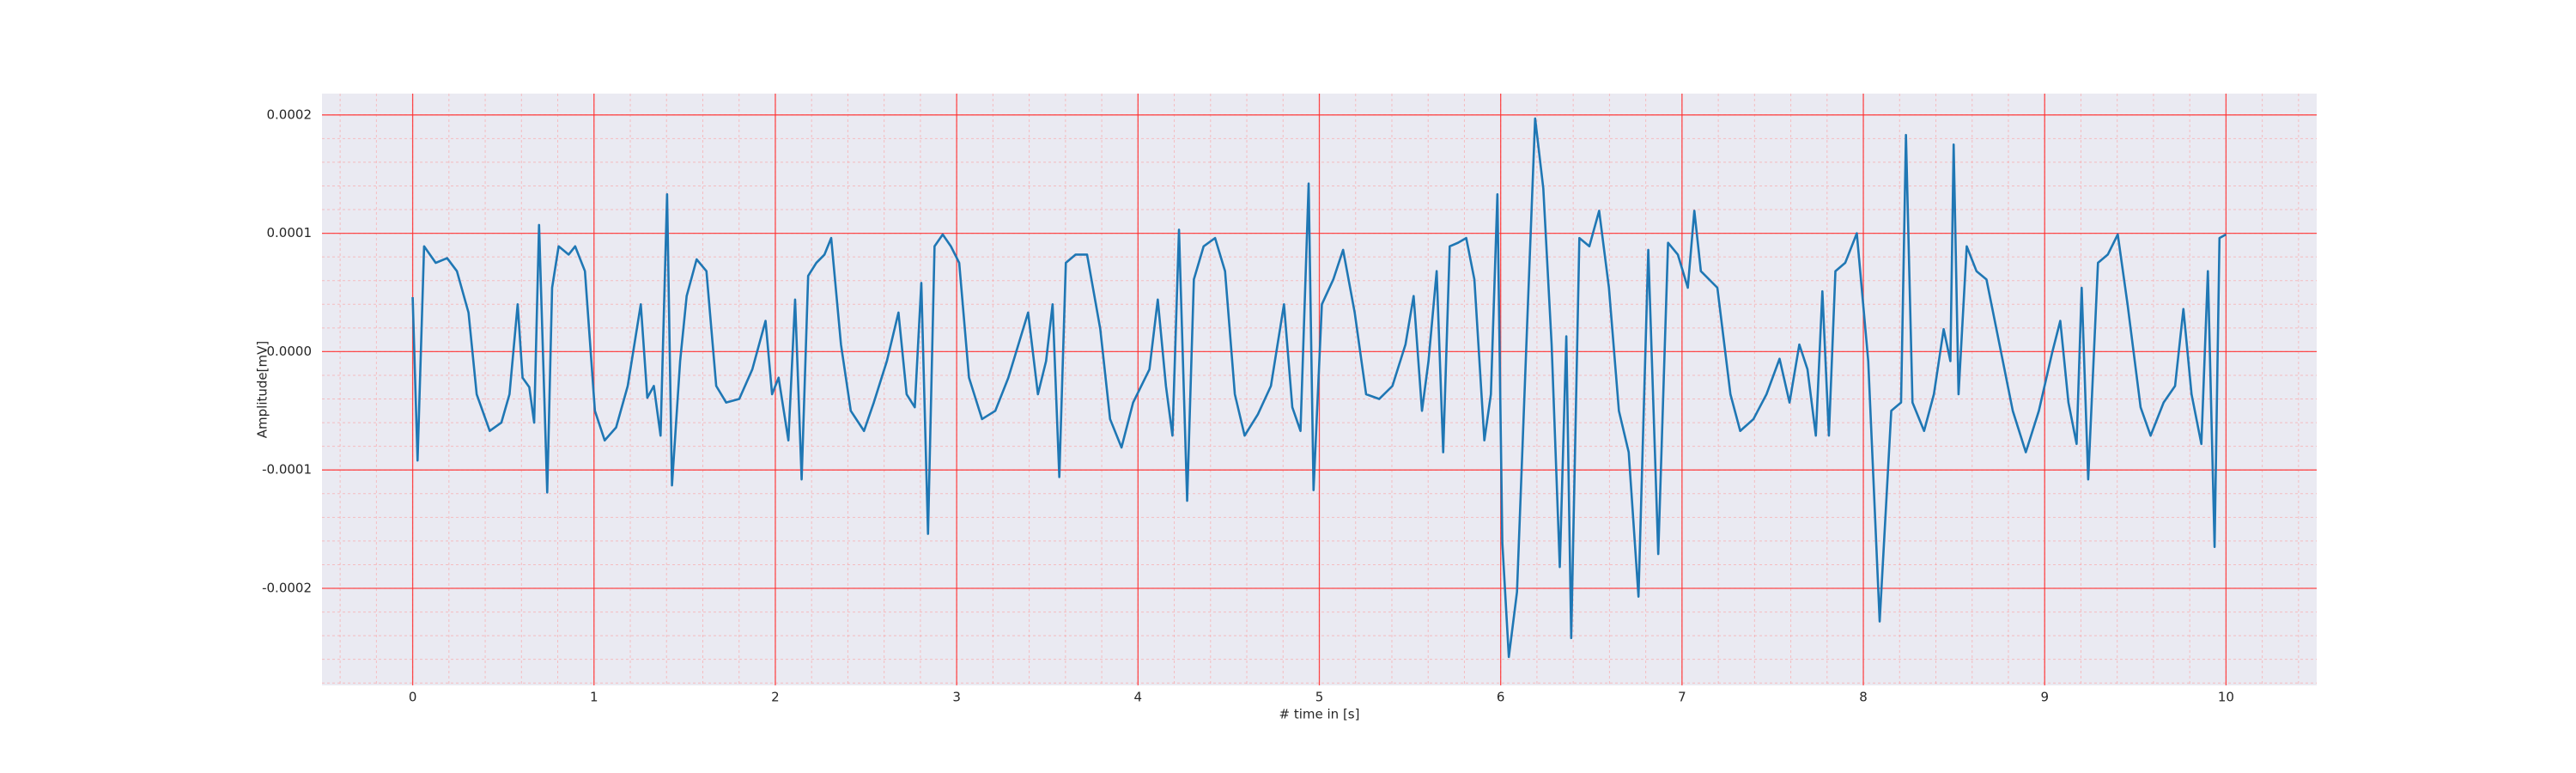 Image resolution: width=2576 pixels, height=773 pixels. What do you see at coordinates (1138, 697) in the screenshot?
I see `x-tick-label: 4` at bounding box center [1138, 697].